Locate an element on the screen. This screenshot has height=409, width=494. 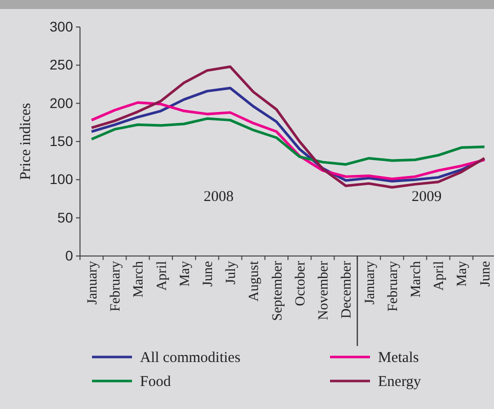
annotation: 2008 is located at coordinates (219, 197).